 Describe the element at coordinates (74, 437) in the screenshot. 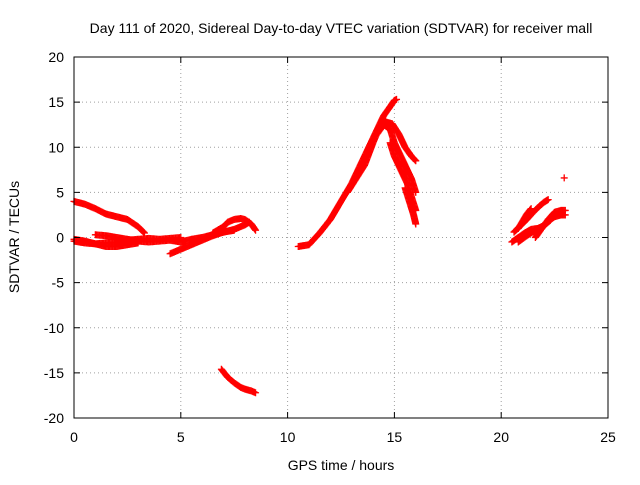

I see `x-tick-label: 0` at that location.